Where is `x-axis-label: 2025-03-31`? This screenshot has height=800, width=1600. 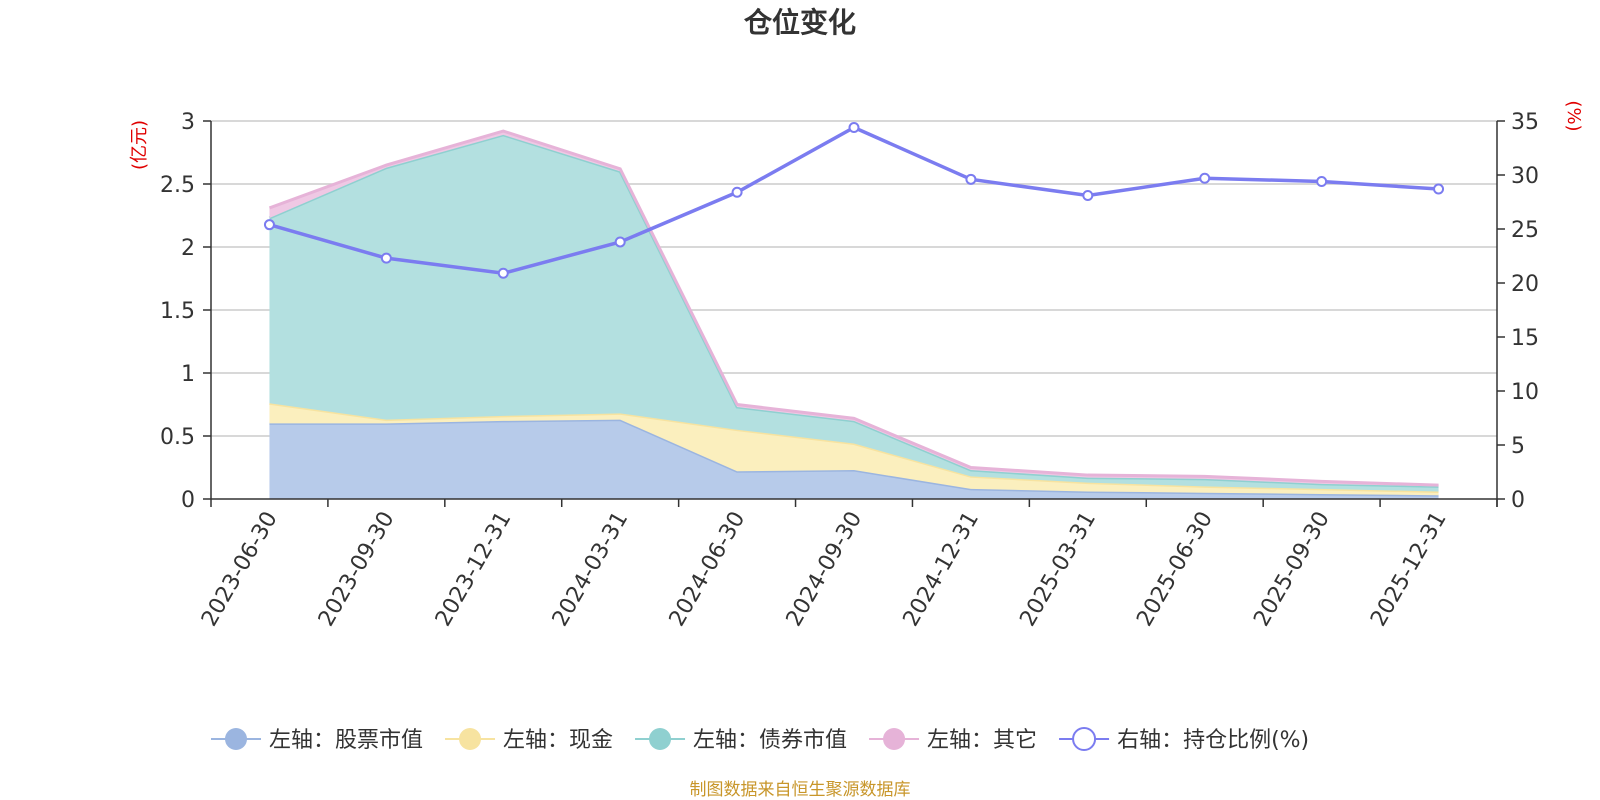
x-axis-label: 2025-03-31 is located at coordinates (1058, 569).